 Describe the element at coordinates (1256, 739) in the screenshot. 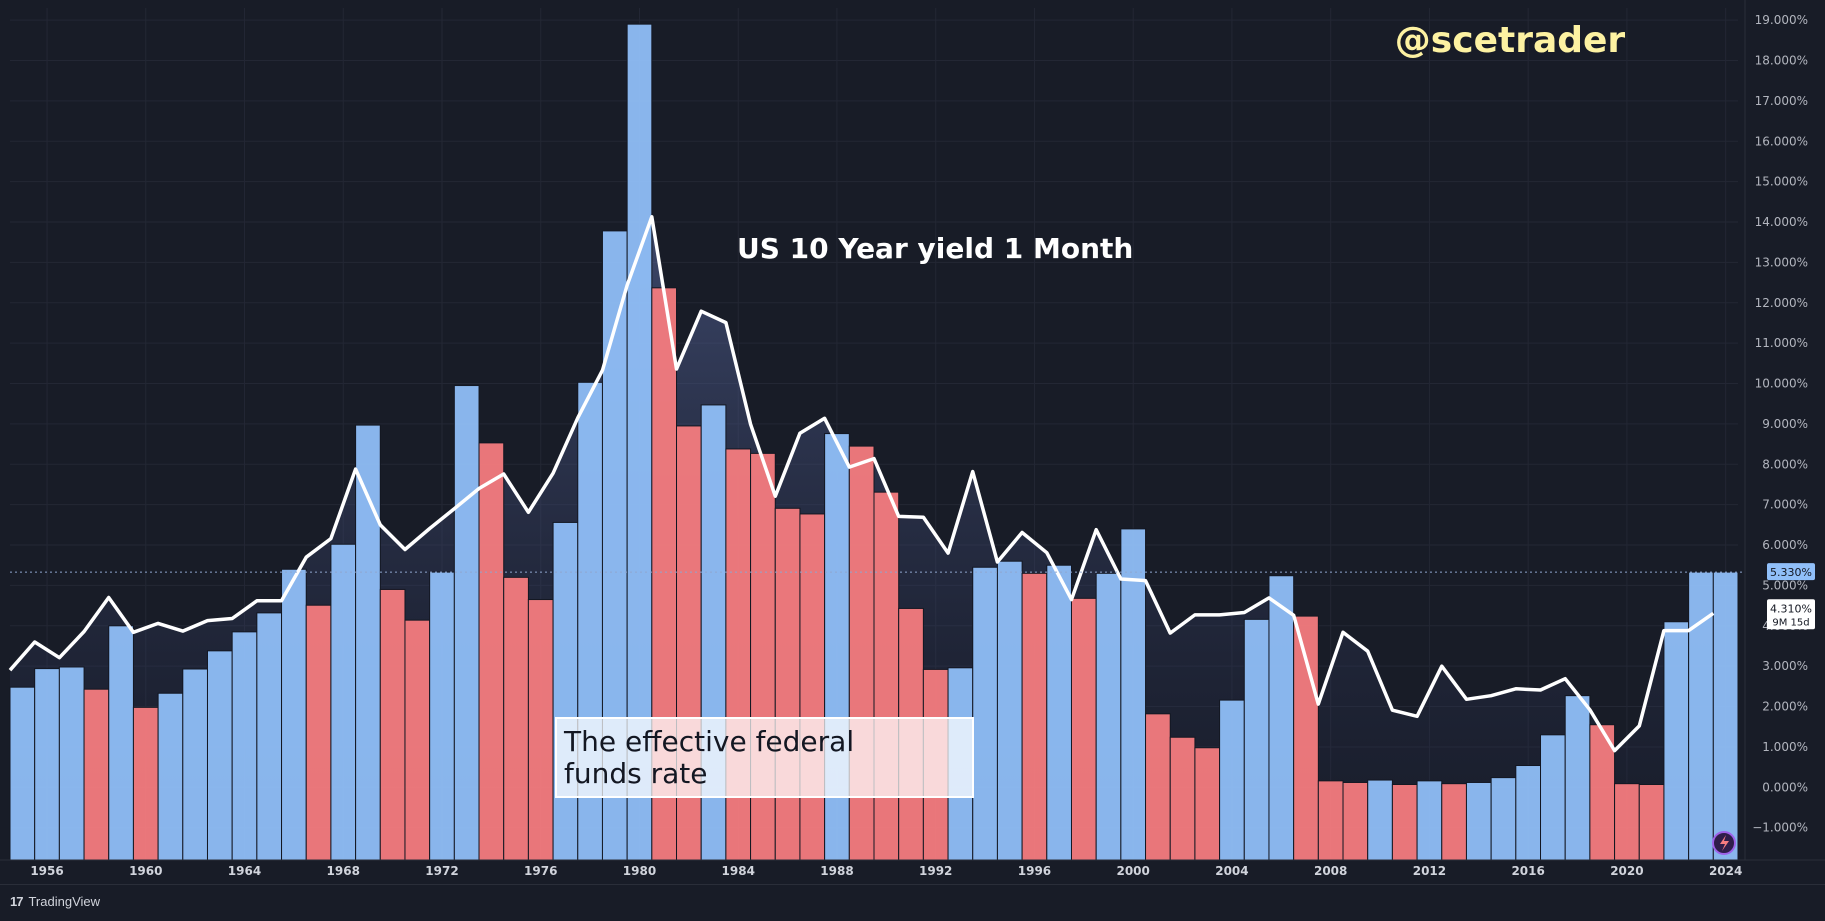

I see `bar-2005` at that location.